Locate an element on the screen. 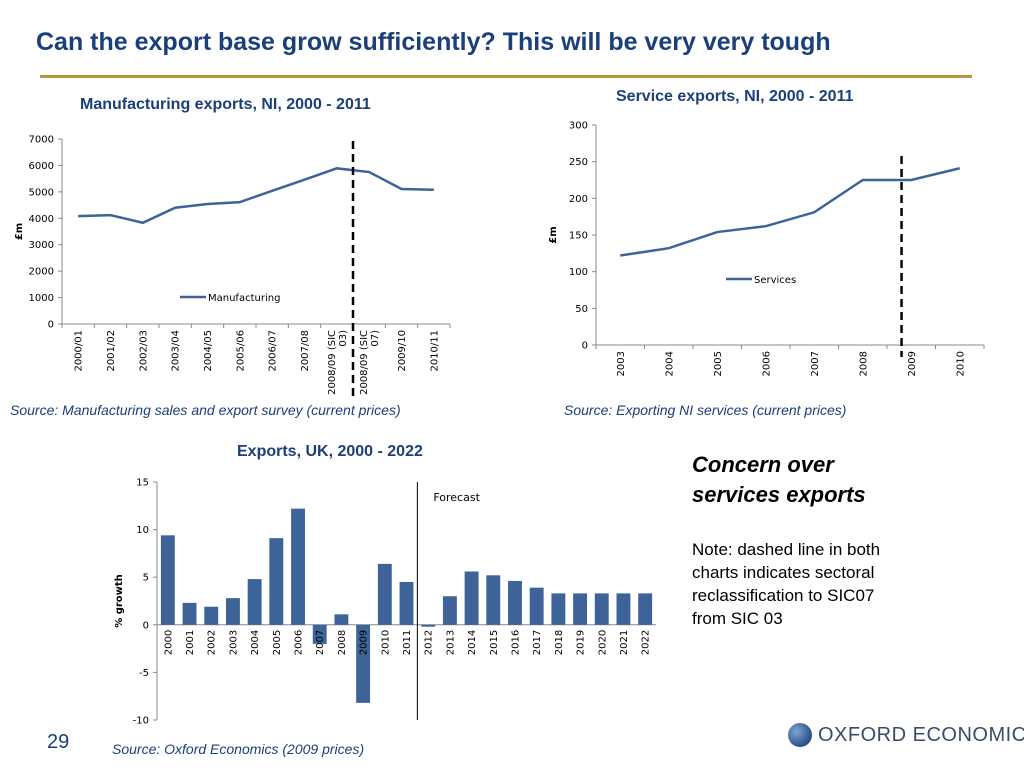 The image size is (1024, 768). series-line-services is located at coordinates (790, 212).